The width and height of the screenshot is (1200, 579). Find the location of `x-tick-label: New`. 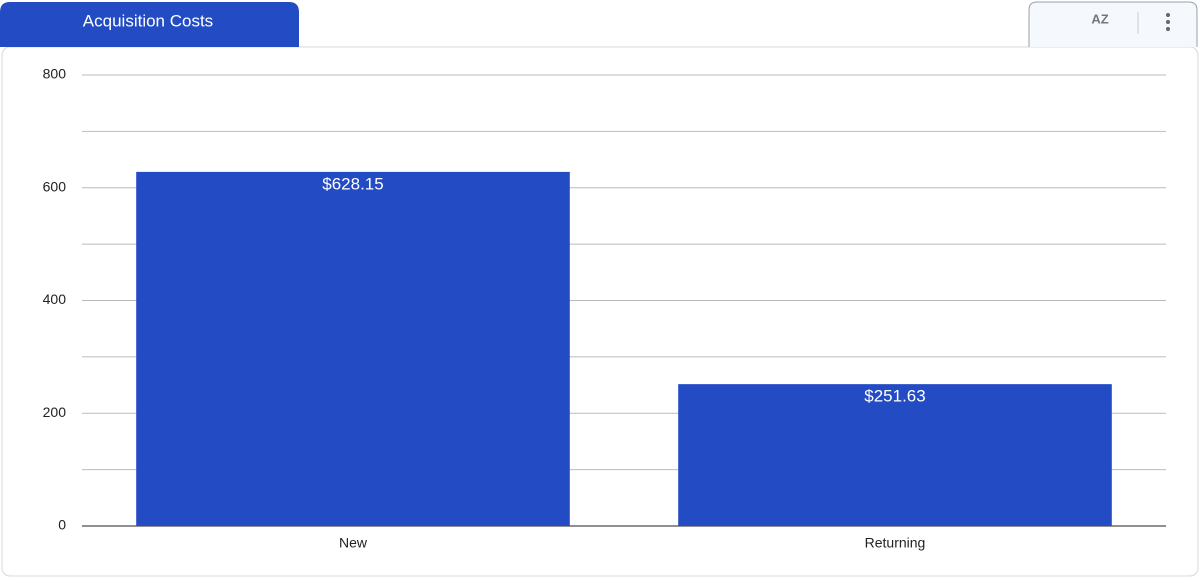

x-tick-label: New is located at coordinates (353, 543).